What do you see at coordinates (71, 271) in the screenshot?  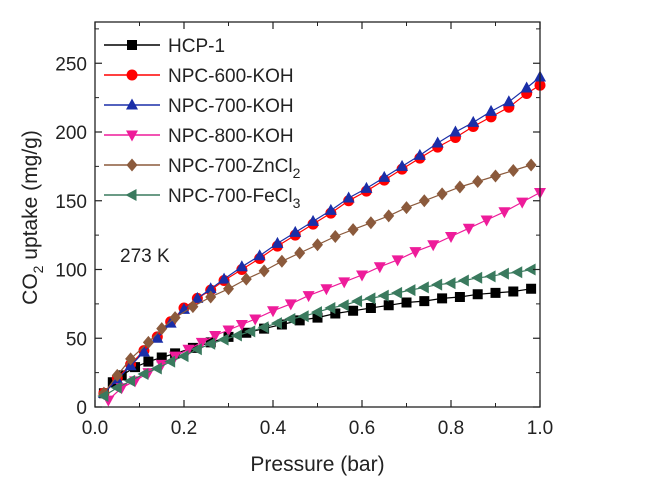 I see `y-tick-label: 100` at bounding box center [71, 271].